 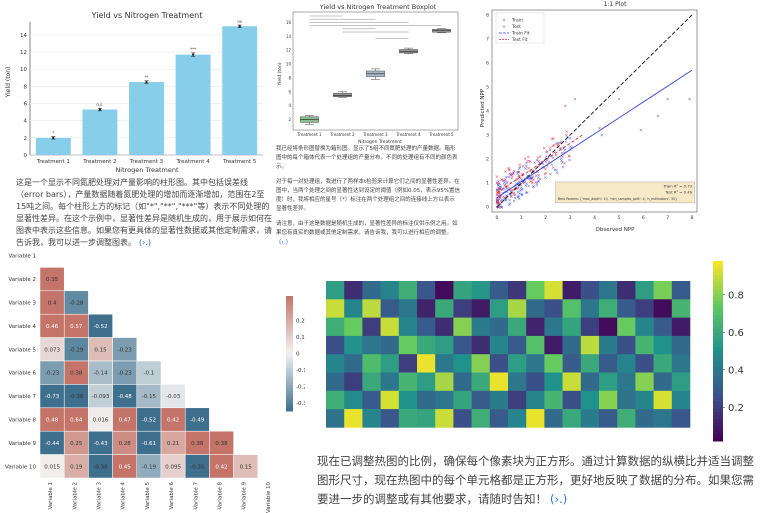 I want to click on y-tick-label: 6, so click(x=289, y=91).